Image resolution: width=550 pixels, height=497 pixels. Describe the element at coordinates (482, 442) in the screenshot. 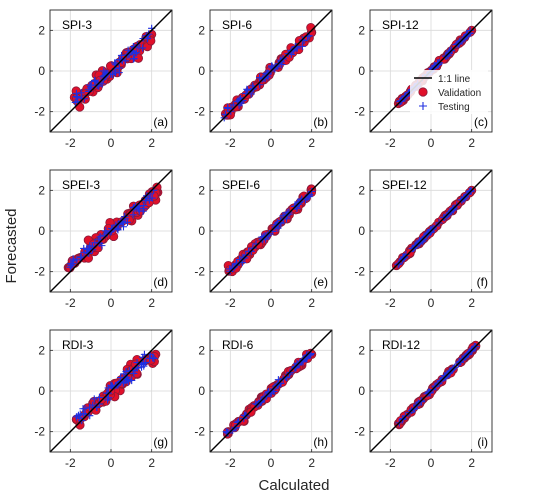

I see `panel-tag: (i)` at that location.